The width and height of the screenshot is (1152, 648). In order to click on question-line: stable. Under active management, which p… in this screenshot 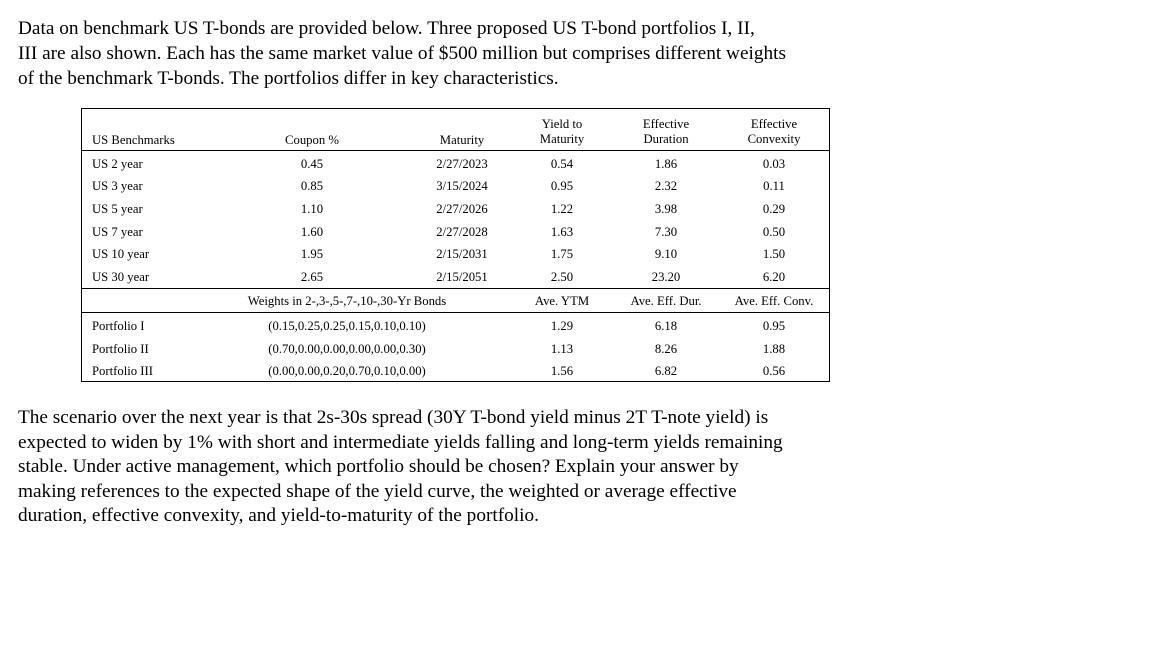, I will do `click(378, 466)`.